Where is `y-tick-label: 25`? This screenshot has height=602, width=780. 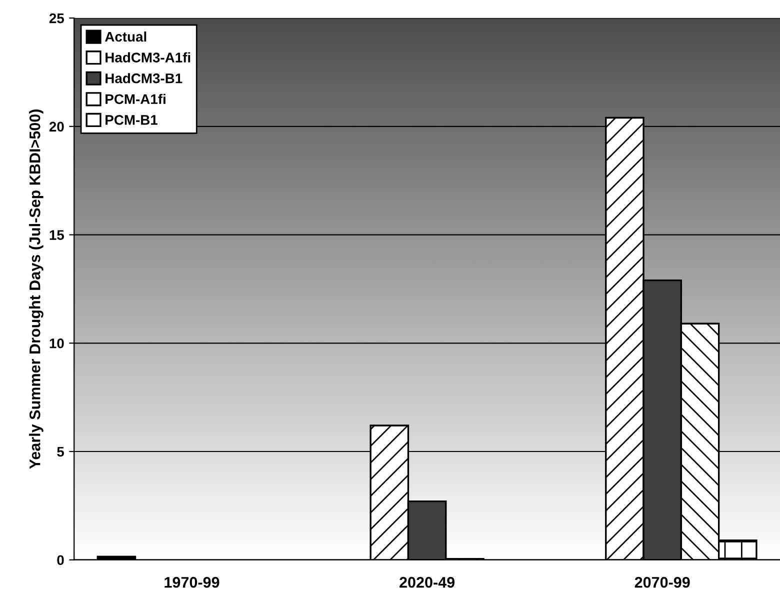 y-tick-label: 25 is located at coordinates (56, 18).